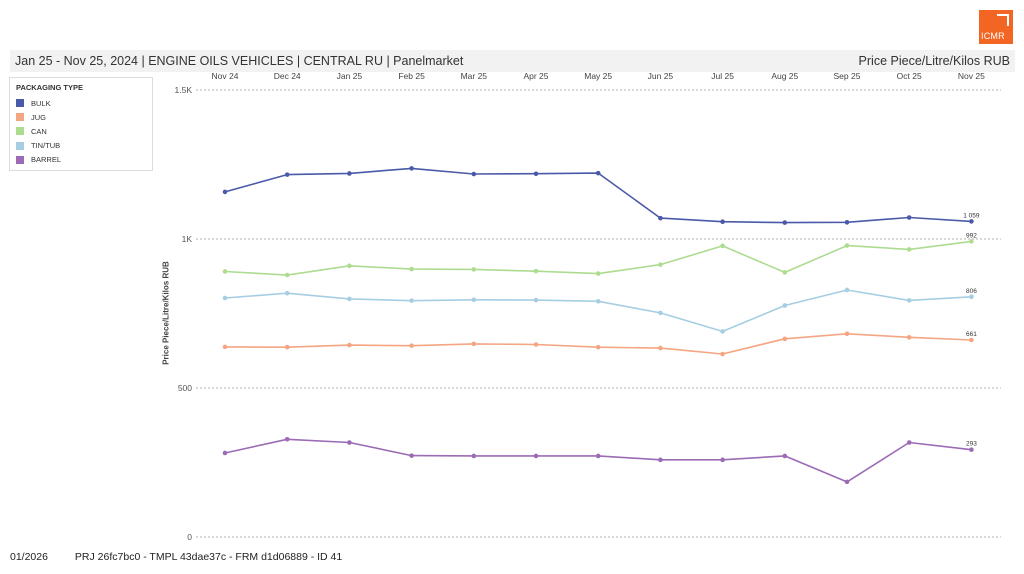 This screenshot has width=1024, height=574. I want to click on chart-measure: Price Piece/Litre/Kilos RUB, so click(934, 61).